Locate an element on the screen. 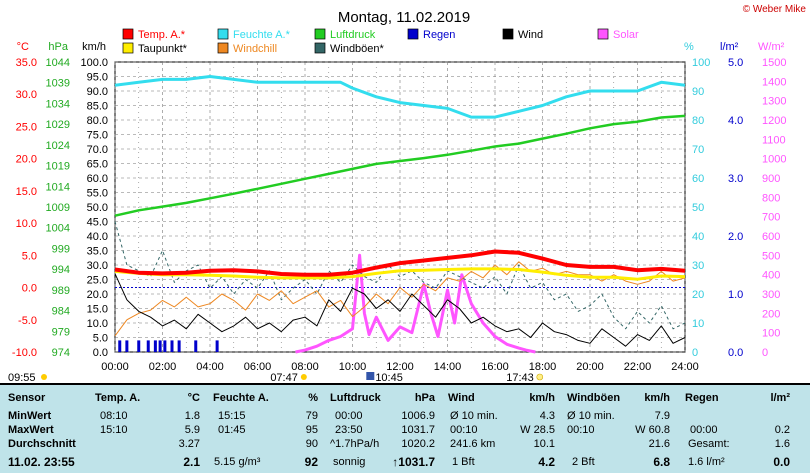  solar-tick-label: 400 is located at coordinates (771, 276).